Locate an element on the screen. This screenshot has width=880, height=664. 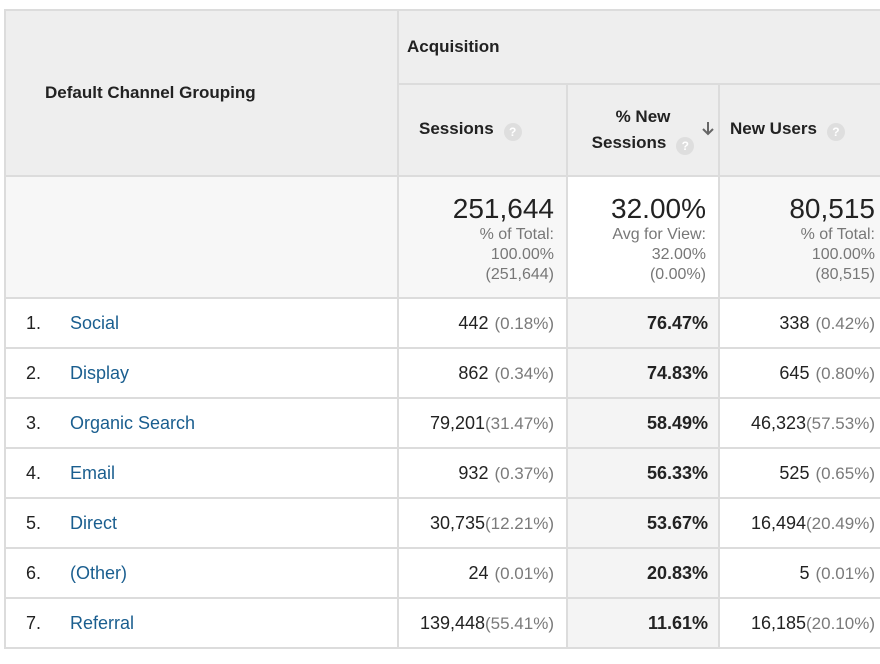
channel-link-referral: Referral is located at coordinates (102, 622).